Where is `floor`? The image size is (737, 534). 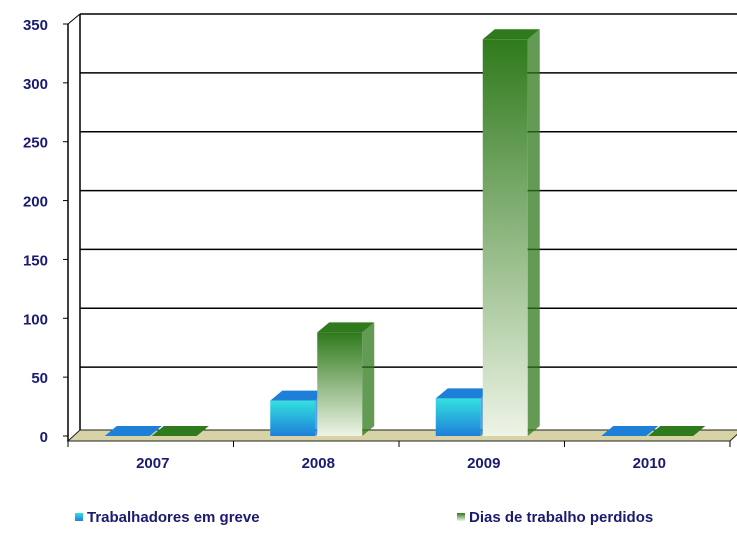
floor is located at coordinates (401, 435).